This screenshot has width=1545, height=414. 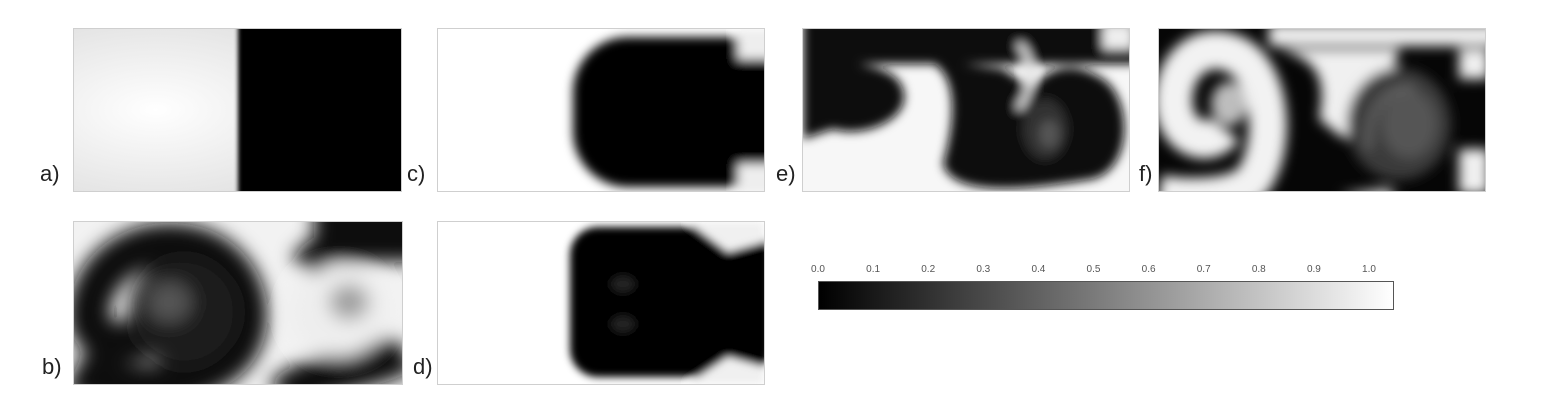 What do you see at coordinates (237, 110) in the screenshot?
I see `panel-a-field` at bounding box center [237, 110].